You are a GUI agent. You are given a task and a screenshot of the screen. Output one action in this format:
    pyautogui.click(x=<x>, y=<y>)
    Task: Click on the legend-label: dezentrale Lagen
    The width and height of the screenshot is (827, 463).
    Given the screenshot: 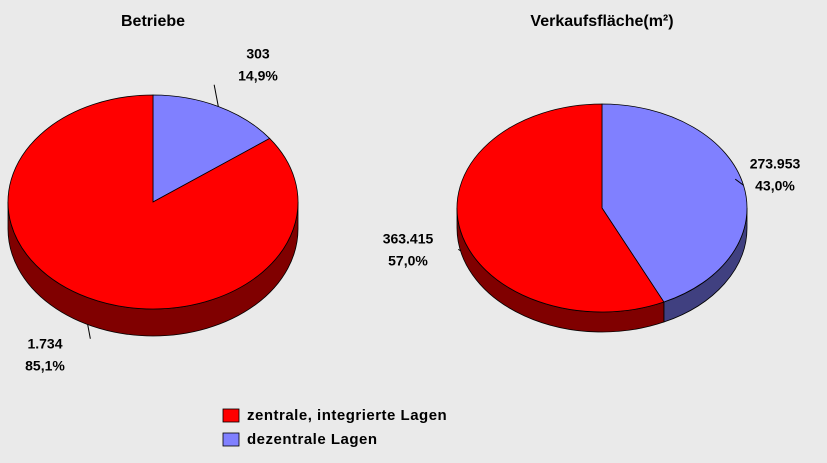 What is the action you would take?
    pyautogui.click(x=312, y=439)
    